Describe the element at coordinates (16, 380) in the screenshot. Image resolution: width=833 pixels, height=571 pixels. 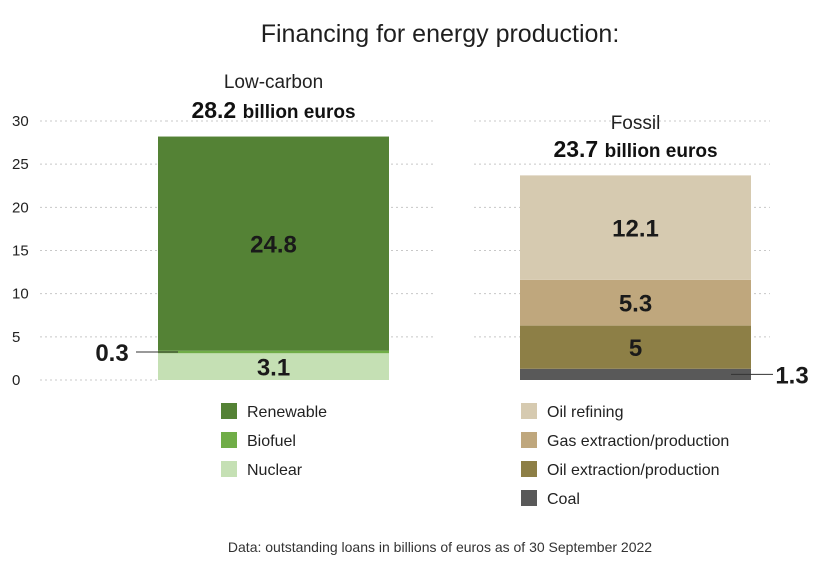
I see `y-tick-label: 0` at that location.